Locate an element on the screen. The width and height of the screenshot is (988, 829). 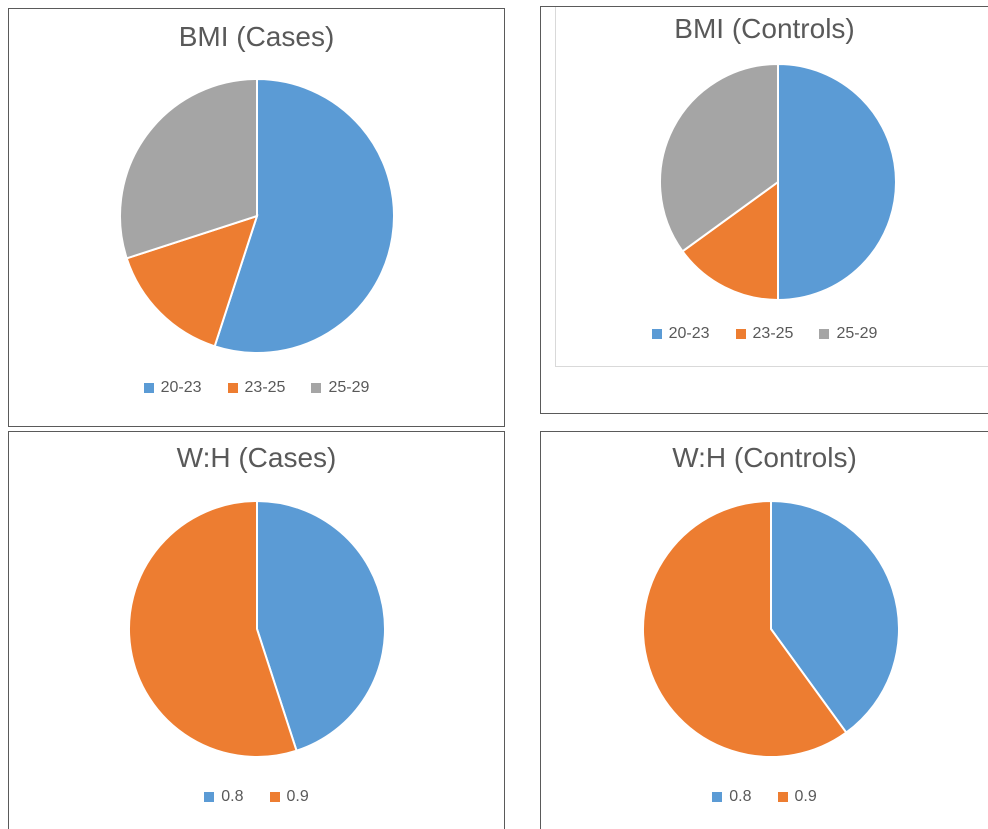
chart-title: BMI (Cases) is located at coordinates (256, 36).